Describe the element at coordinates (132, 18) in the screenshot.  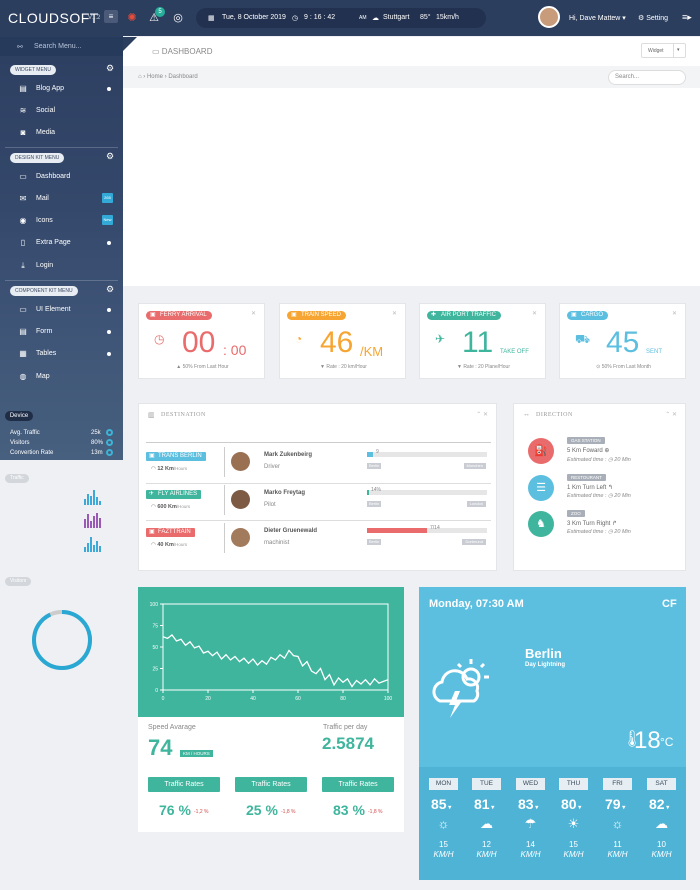
I see `virus-icon: ✺` at that location.